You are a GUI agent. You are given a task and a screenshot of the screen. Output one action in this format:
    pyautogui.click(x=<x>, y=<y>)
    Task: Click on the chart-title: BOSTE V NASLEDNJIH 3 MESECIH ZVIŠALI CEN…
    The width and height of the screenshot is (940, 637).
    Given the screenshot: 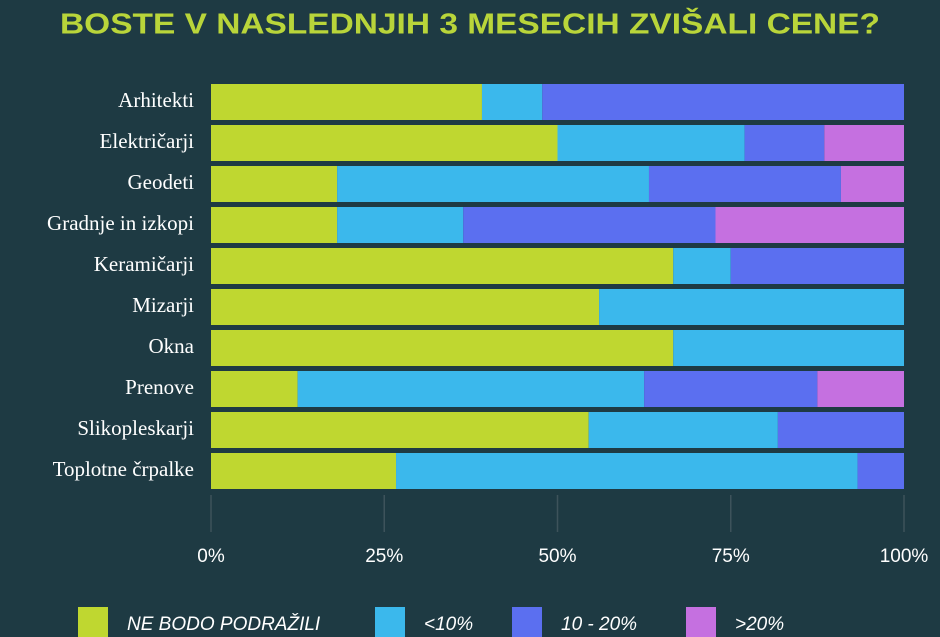 What is the action you would take?
    pyautogui.click(x=470, y=24)
    